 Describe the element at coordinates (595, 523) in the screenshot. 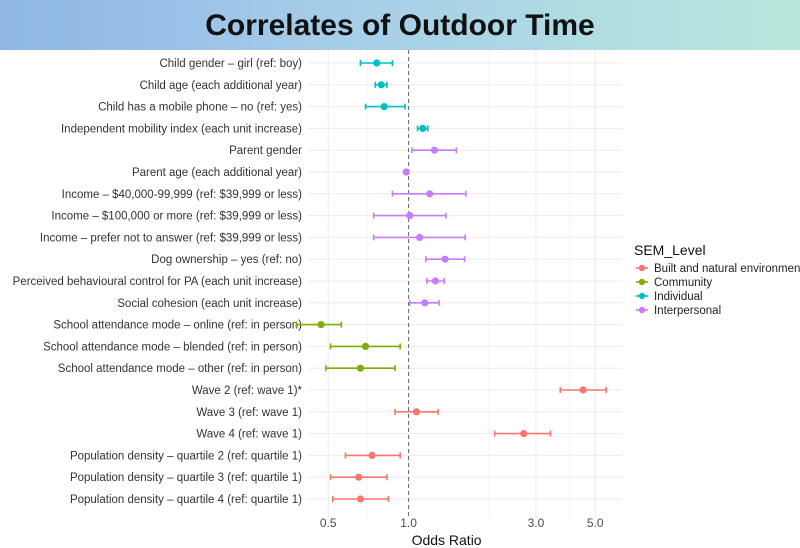

I see `x-tick-label: 5.0` at that location.